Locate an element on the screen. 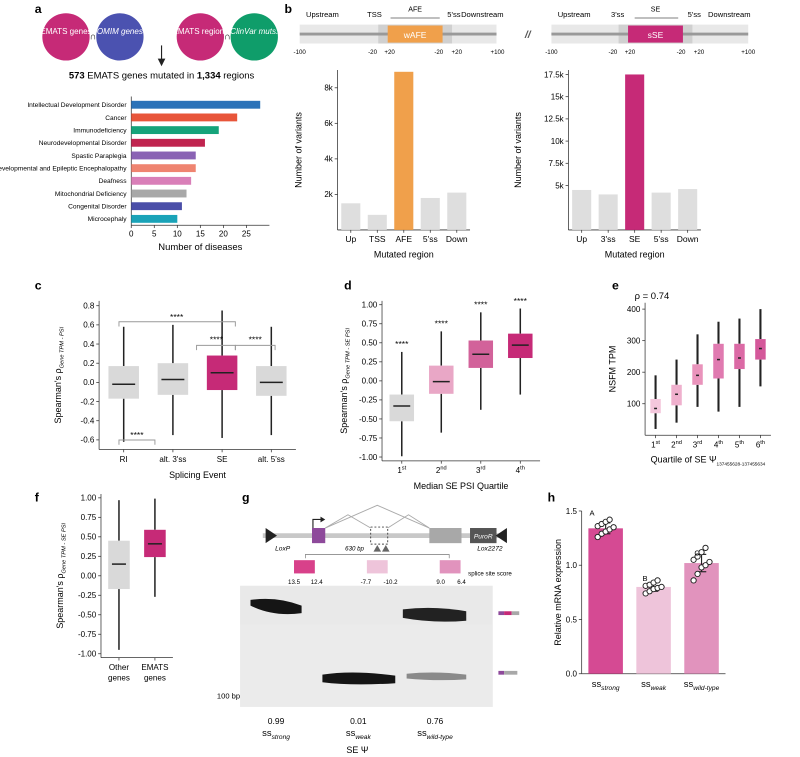  d-x-tick-label: 3rd is located at coordinates (481, 470).